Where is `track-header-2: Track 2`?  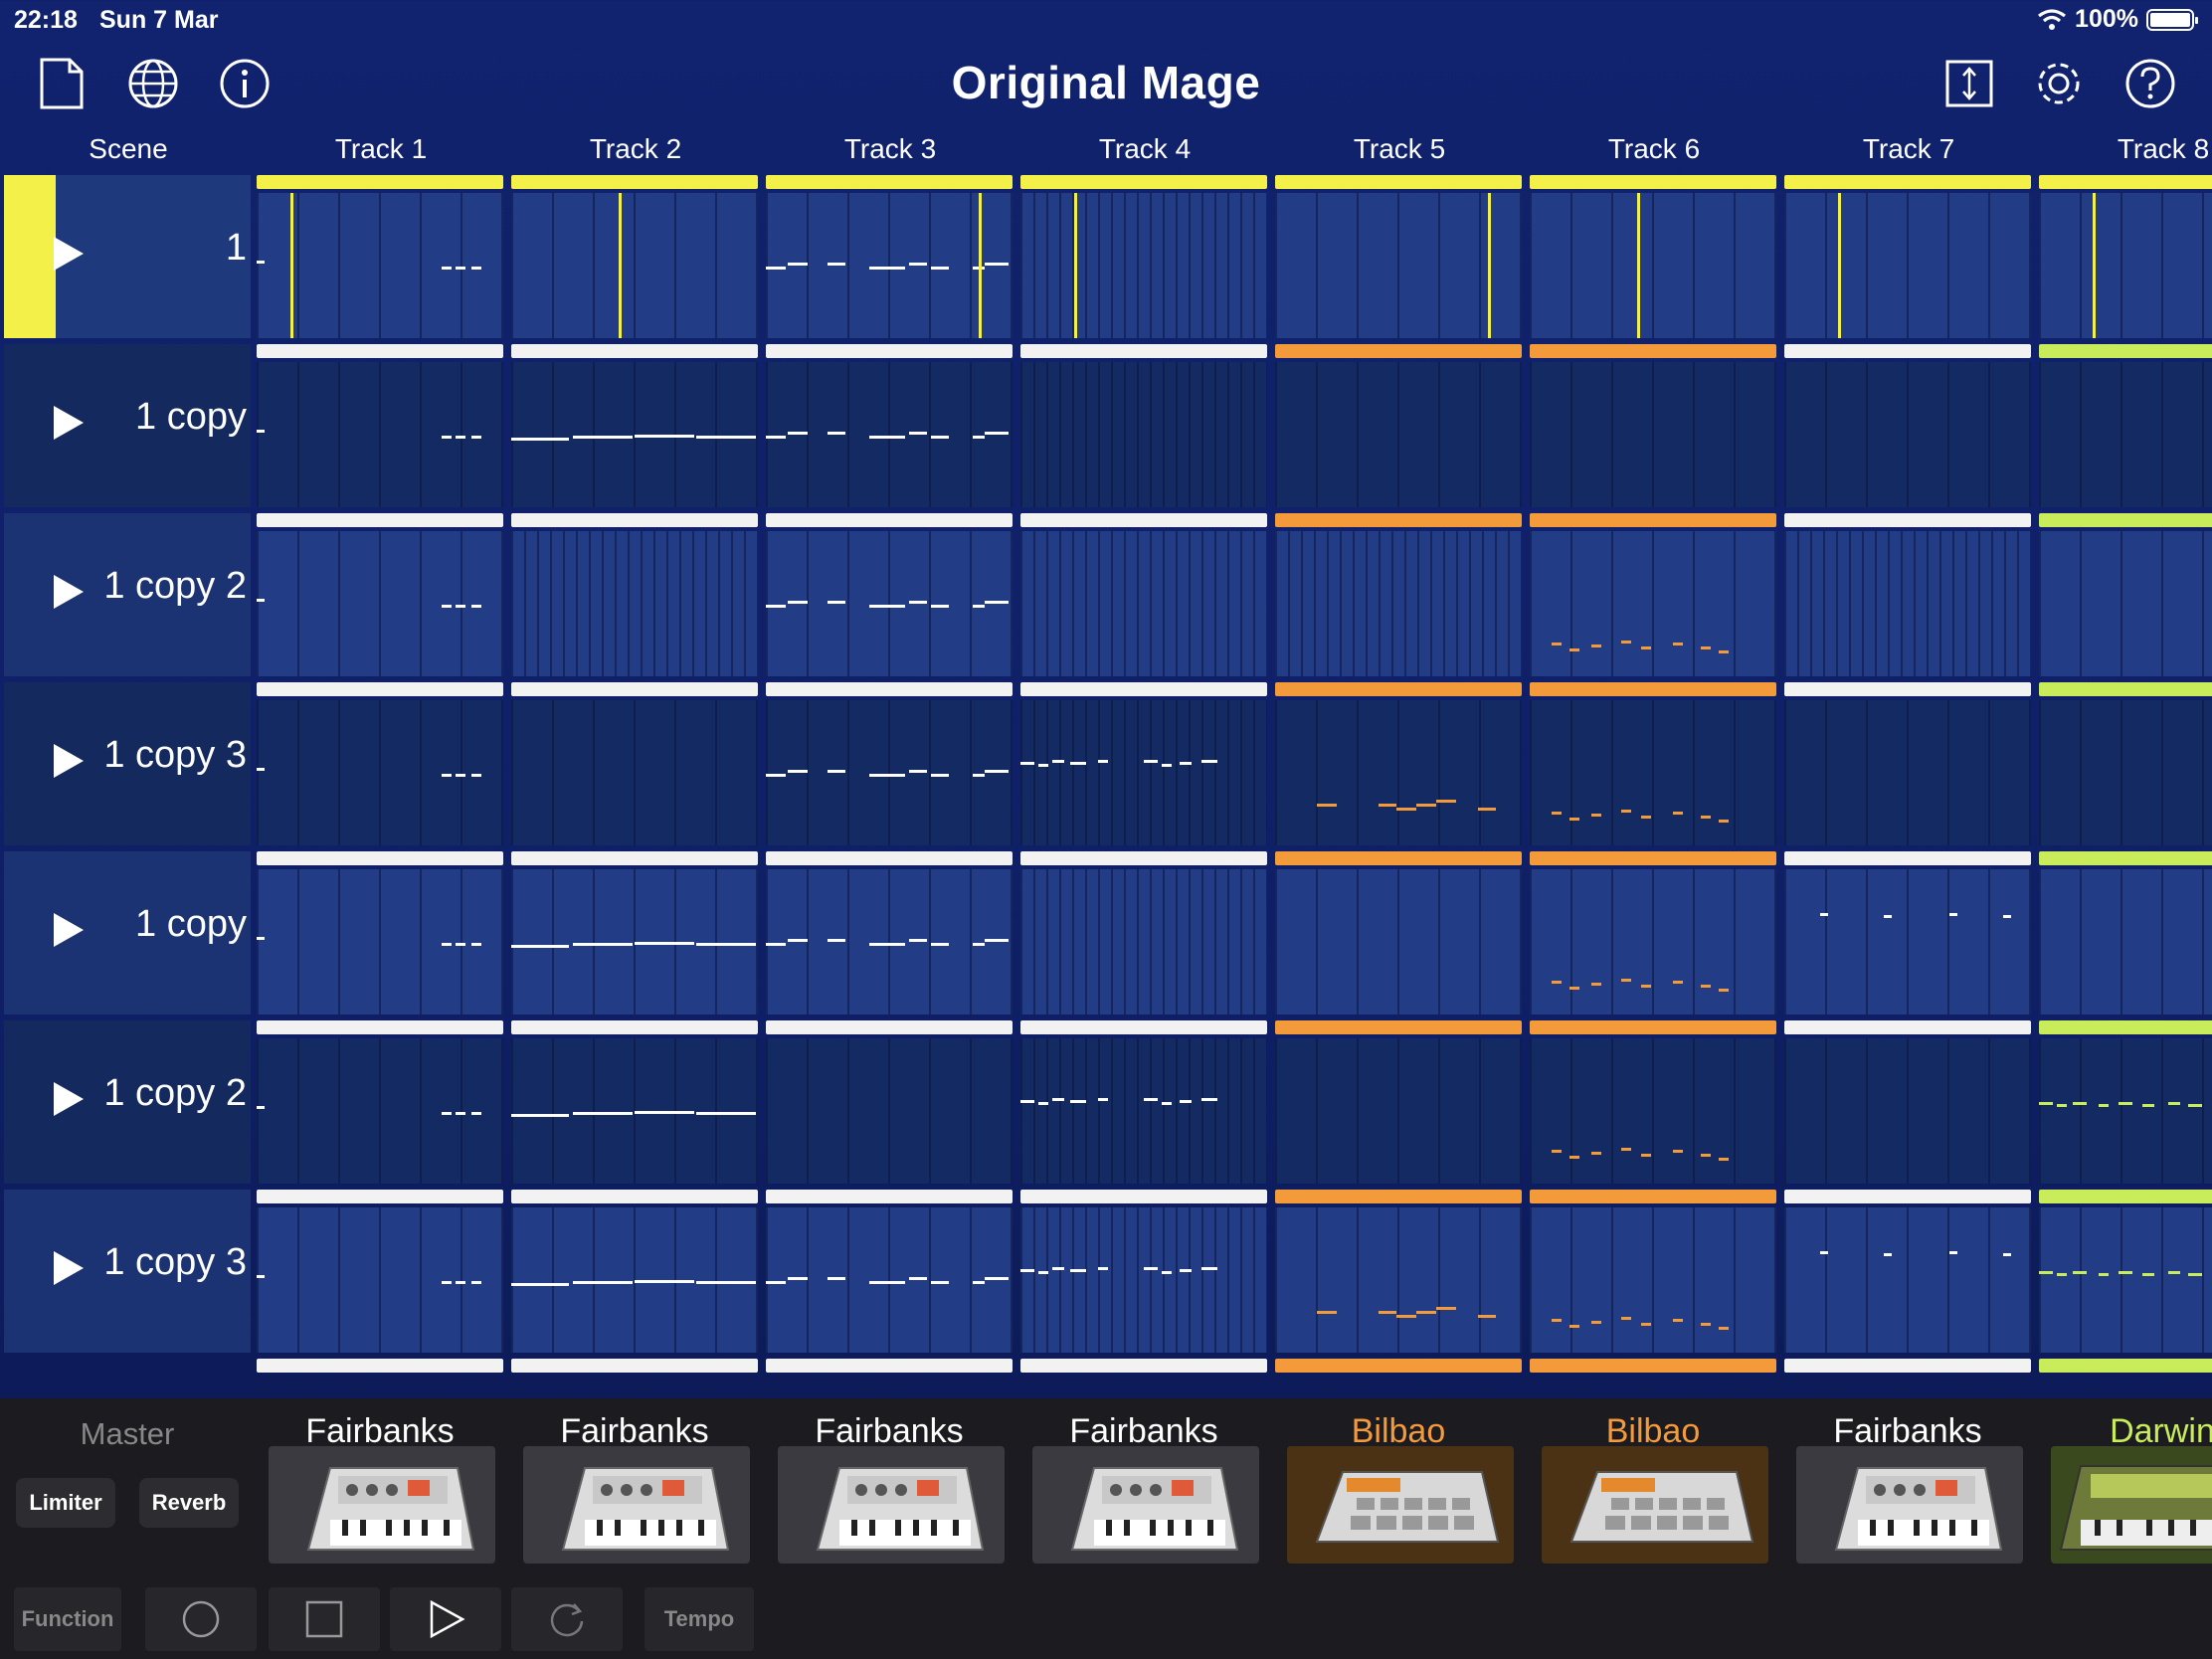
track-header-2: Track 2 is located at coordinates (635, 148).